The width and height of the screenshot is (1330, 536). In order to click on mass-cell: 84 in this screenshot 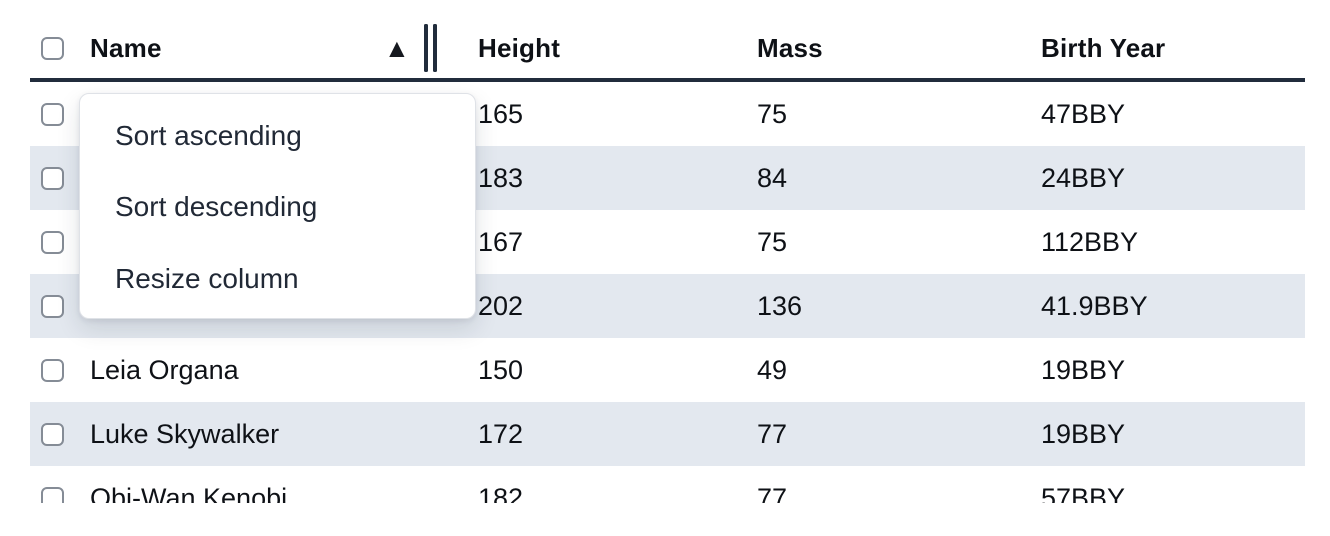, I will do `click(772, 177)`.